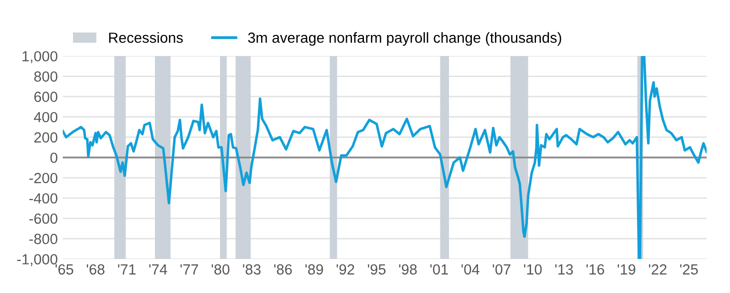 The height and width of the screenshot is (293, 730). I want to click on y-tick-label: -200, so click(43, 178).